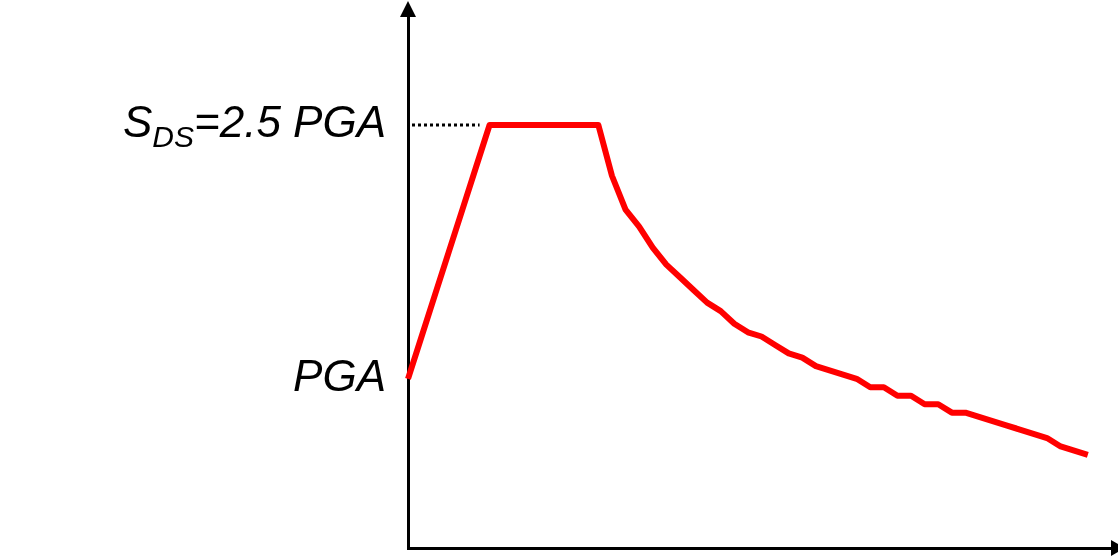 The height and width of the screenshot is (559, 1118). What do you see at coordinates (339, 376) in the screenshot?
I see `text: PGA` at bounding box center [339, 376].